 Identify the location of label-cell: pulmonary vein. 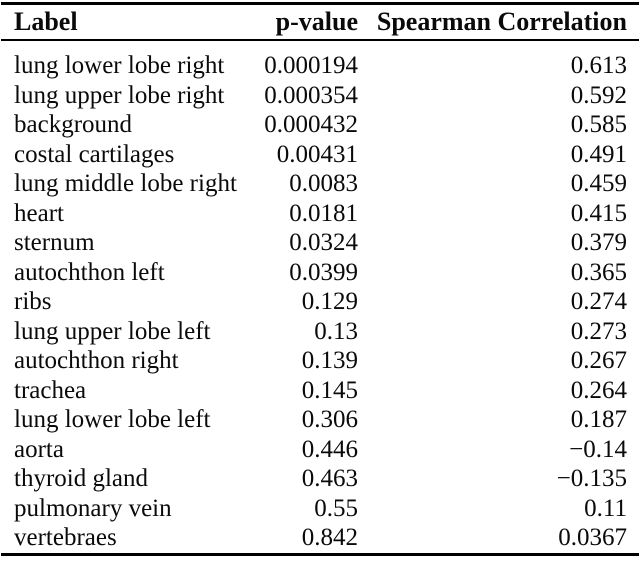
(93, 508).